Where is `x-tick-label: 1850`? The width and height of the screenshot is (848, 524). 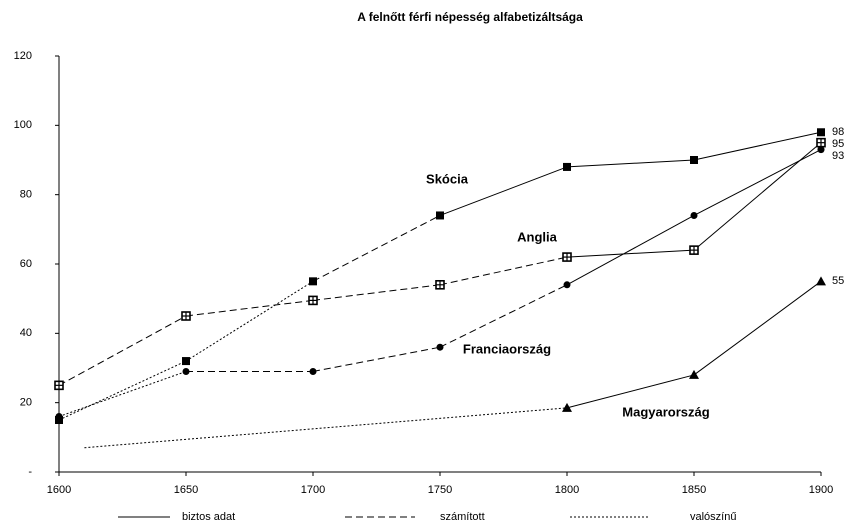
x-tick-label: 1850 is located at coordinates (694, 490).